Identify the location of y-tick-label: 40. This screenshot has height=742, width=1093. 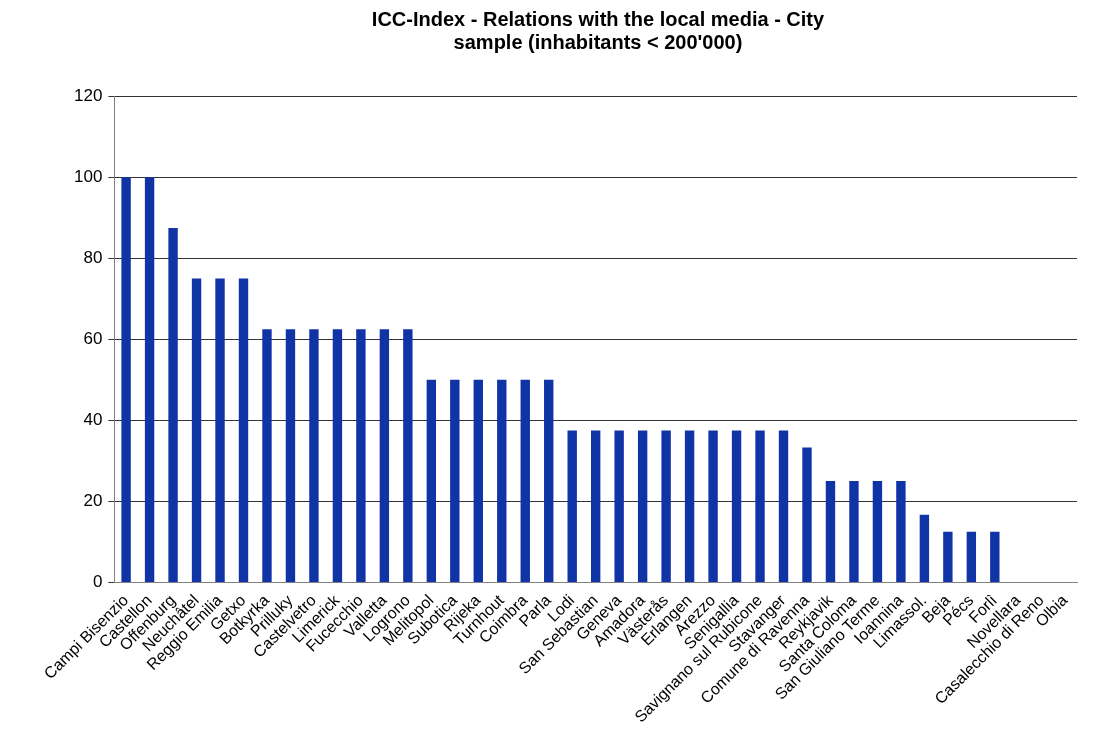
(93, 420).